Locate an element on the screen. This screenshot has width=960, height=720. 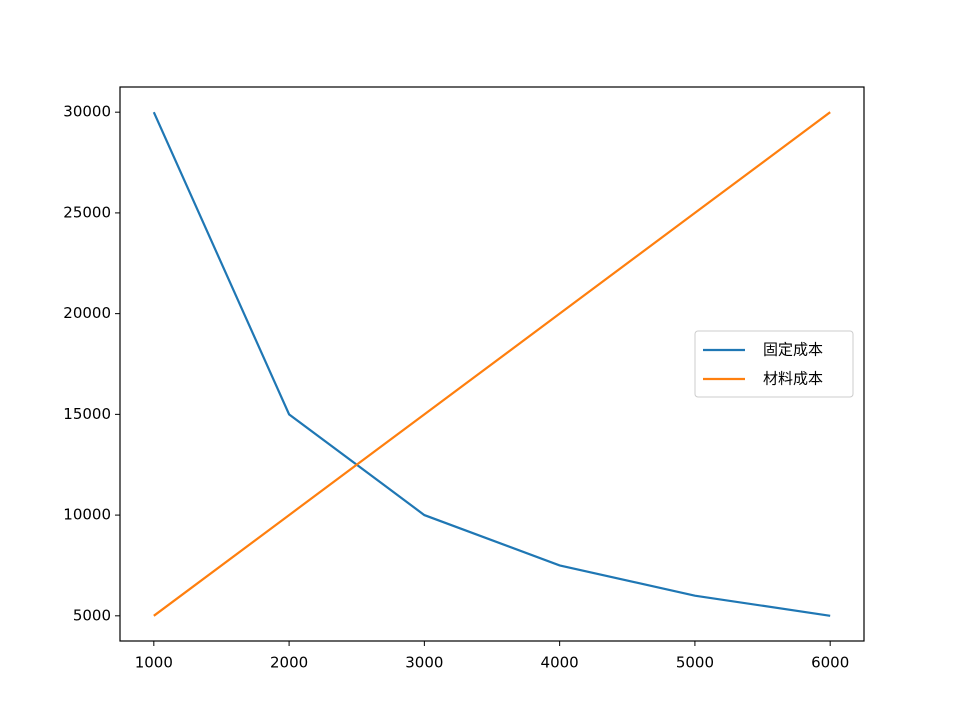
x-tick-label: 4000 is located at coordinates (560, 663).